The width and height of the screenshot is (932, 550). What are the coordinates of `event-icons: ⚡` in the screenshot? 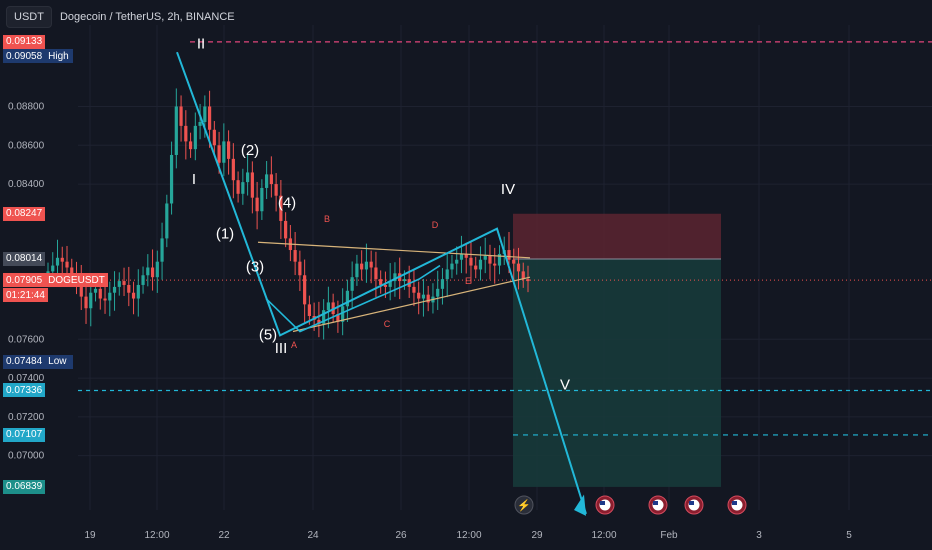 It's located at (630, 505).